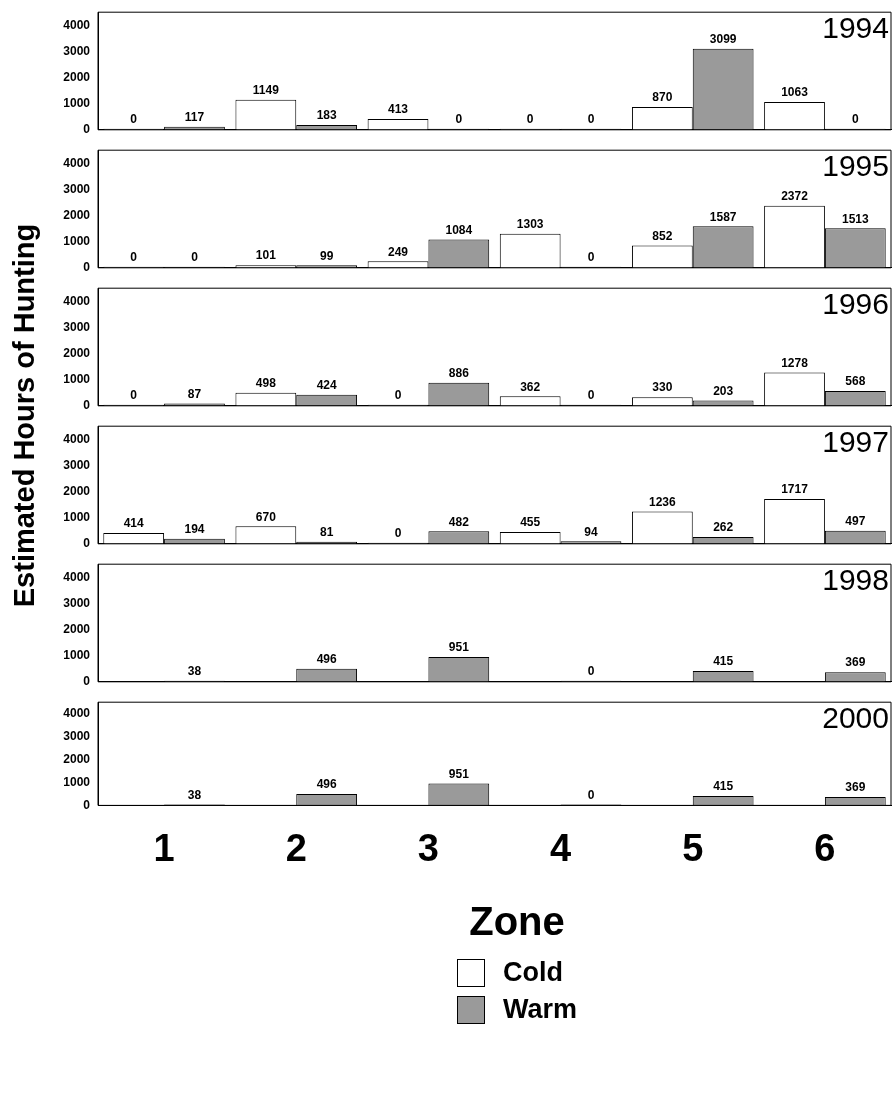 Image resolution: width=895 pixels, height=1105 pixels. Describe the element at coordinates (326, 385) in the screenshot. I see `data-label: 424` at that location.